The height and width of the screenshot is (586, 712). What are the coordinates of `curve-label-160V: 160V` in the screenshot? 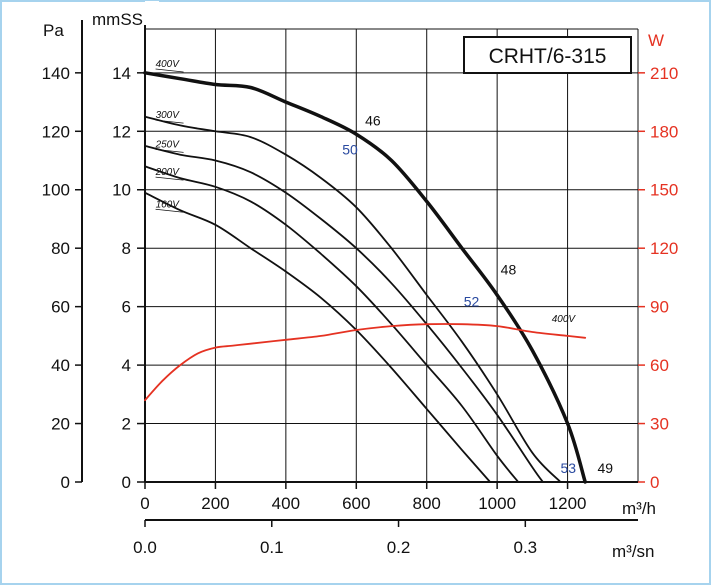 It's located at (168, 204).